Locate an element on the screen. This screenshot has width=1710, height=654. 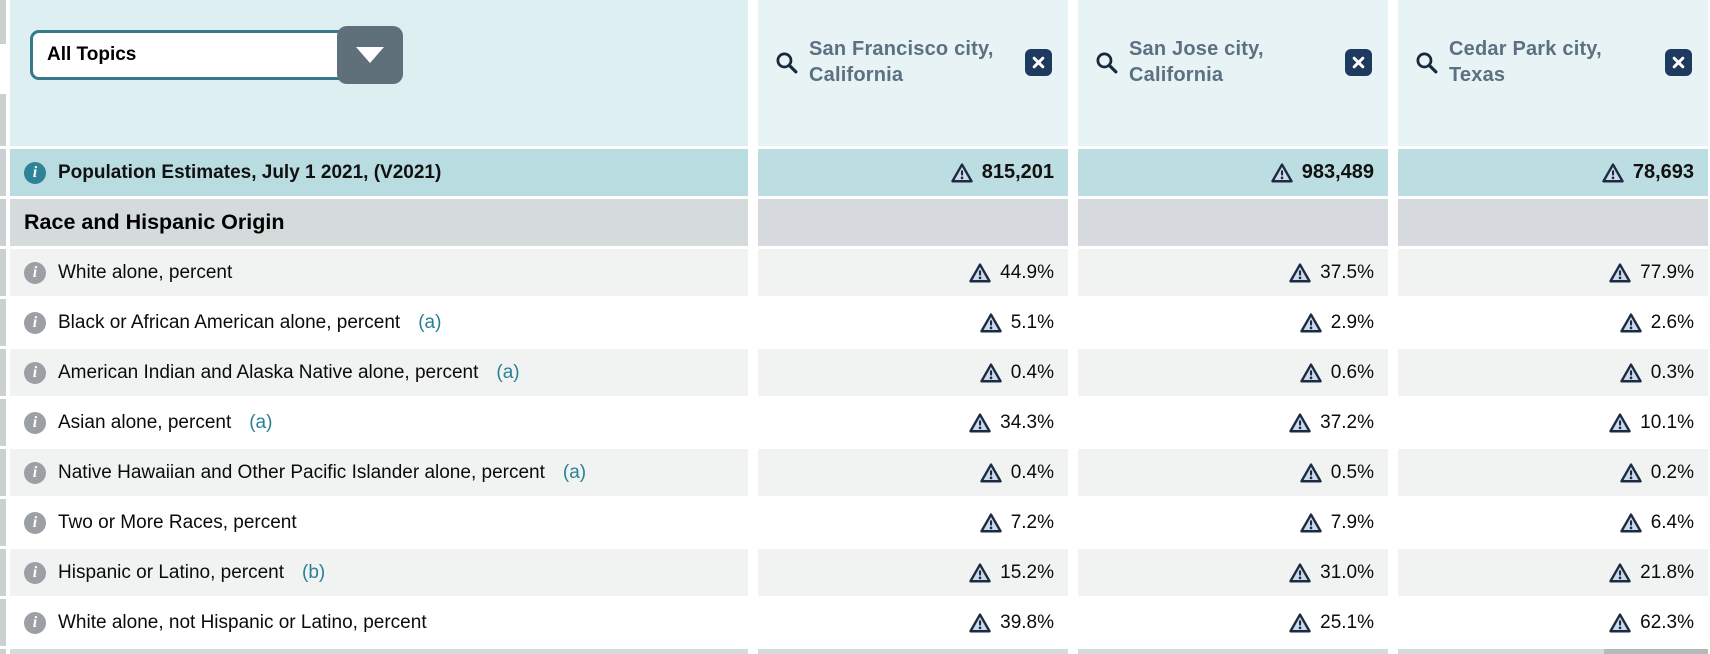
topics-dropdown: All Topics is located at coordinates (216, 55).